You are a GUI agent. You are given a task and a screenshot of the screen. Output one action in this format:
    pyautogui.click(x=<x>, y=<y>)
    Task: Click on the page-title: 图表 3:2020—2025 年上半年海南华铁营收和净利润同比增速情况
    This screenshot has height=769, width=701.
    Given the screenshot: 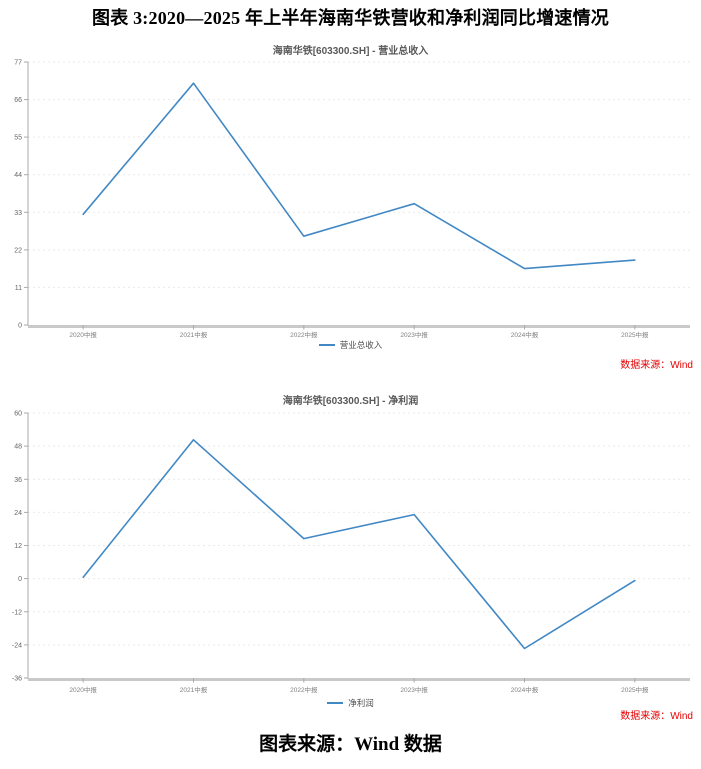 What is the action you would take?
    pyautogui.click(x=350, y=18)
    